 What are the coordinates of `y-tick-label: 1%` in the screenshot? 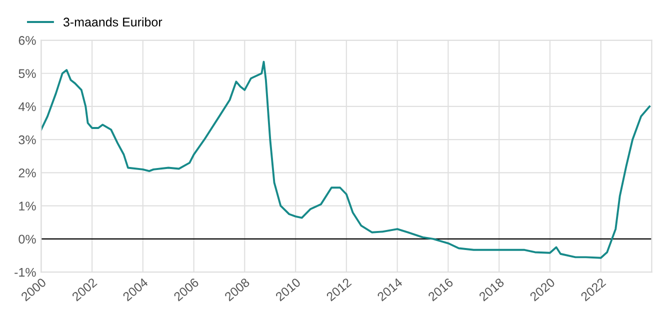 It's located at (27, 206).